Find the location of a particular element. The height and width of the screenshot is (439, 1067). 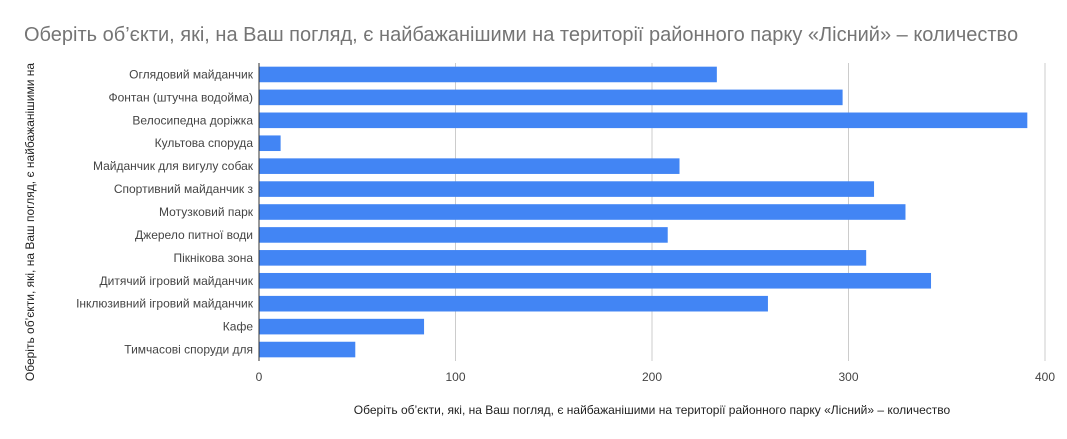

x-tick-label: 300 is located at coordinates (848, 377).